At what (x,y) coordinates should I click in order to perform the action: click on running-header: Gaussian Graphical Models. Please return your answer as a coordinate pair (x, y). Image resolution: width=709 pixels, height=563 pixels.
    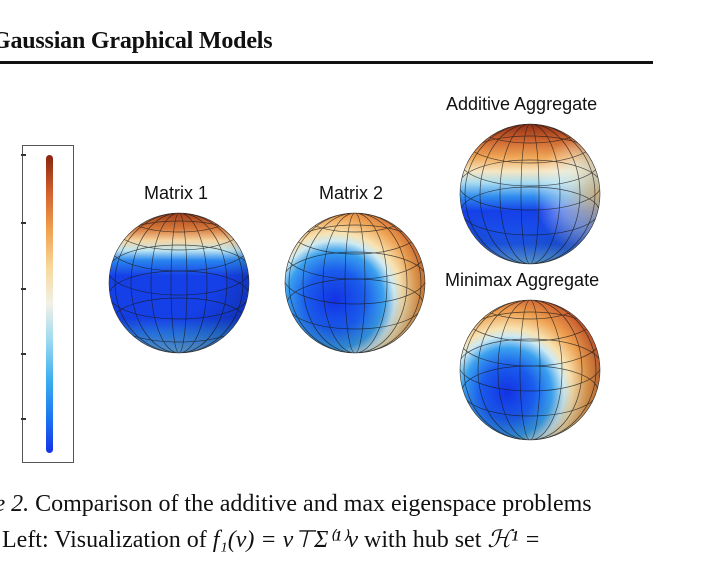
    Looking at the image, I should click on (136, 41).